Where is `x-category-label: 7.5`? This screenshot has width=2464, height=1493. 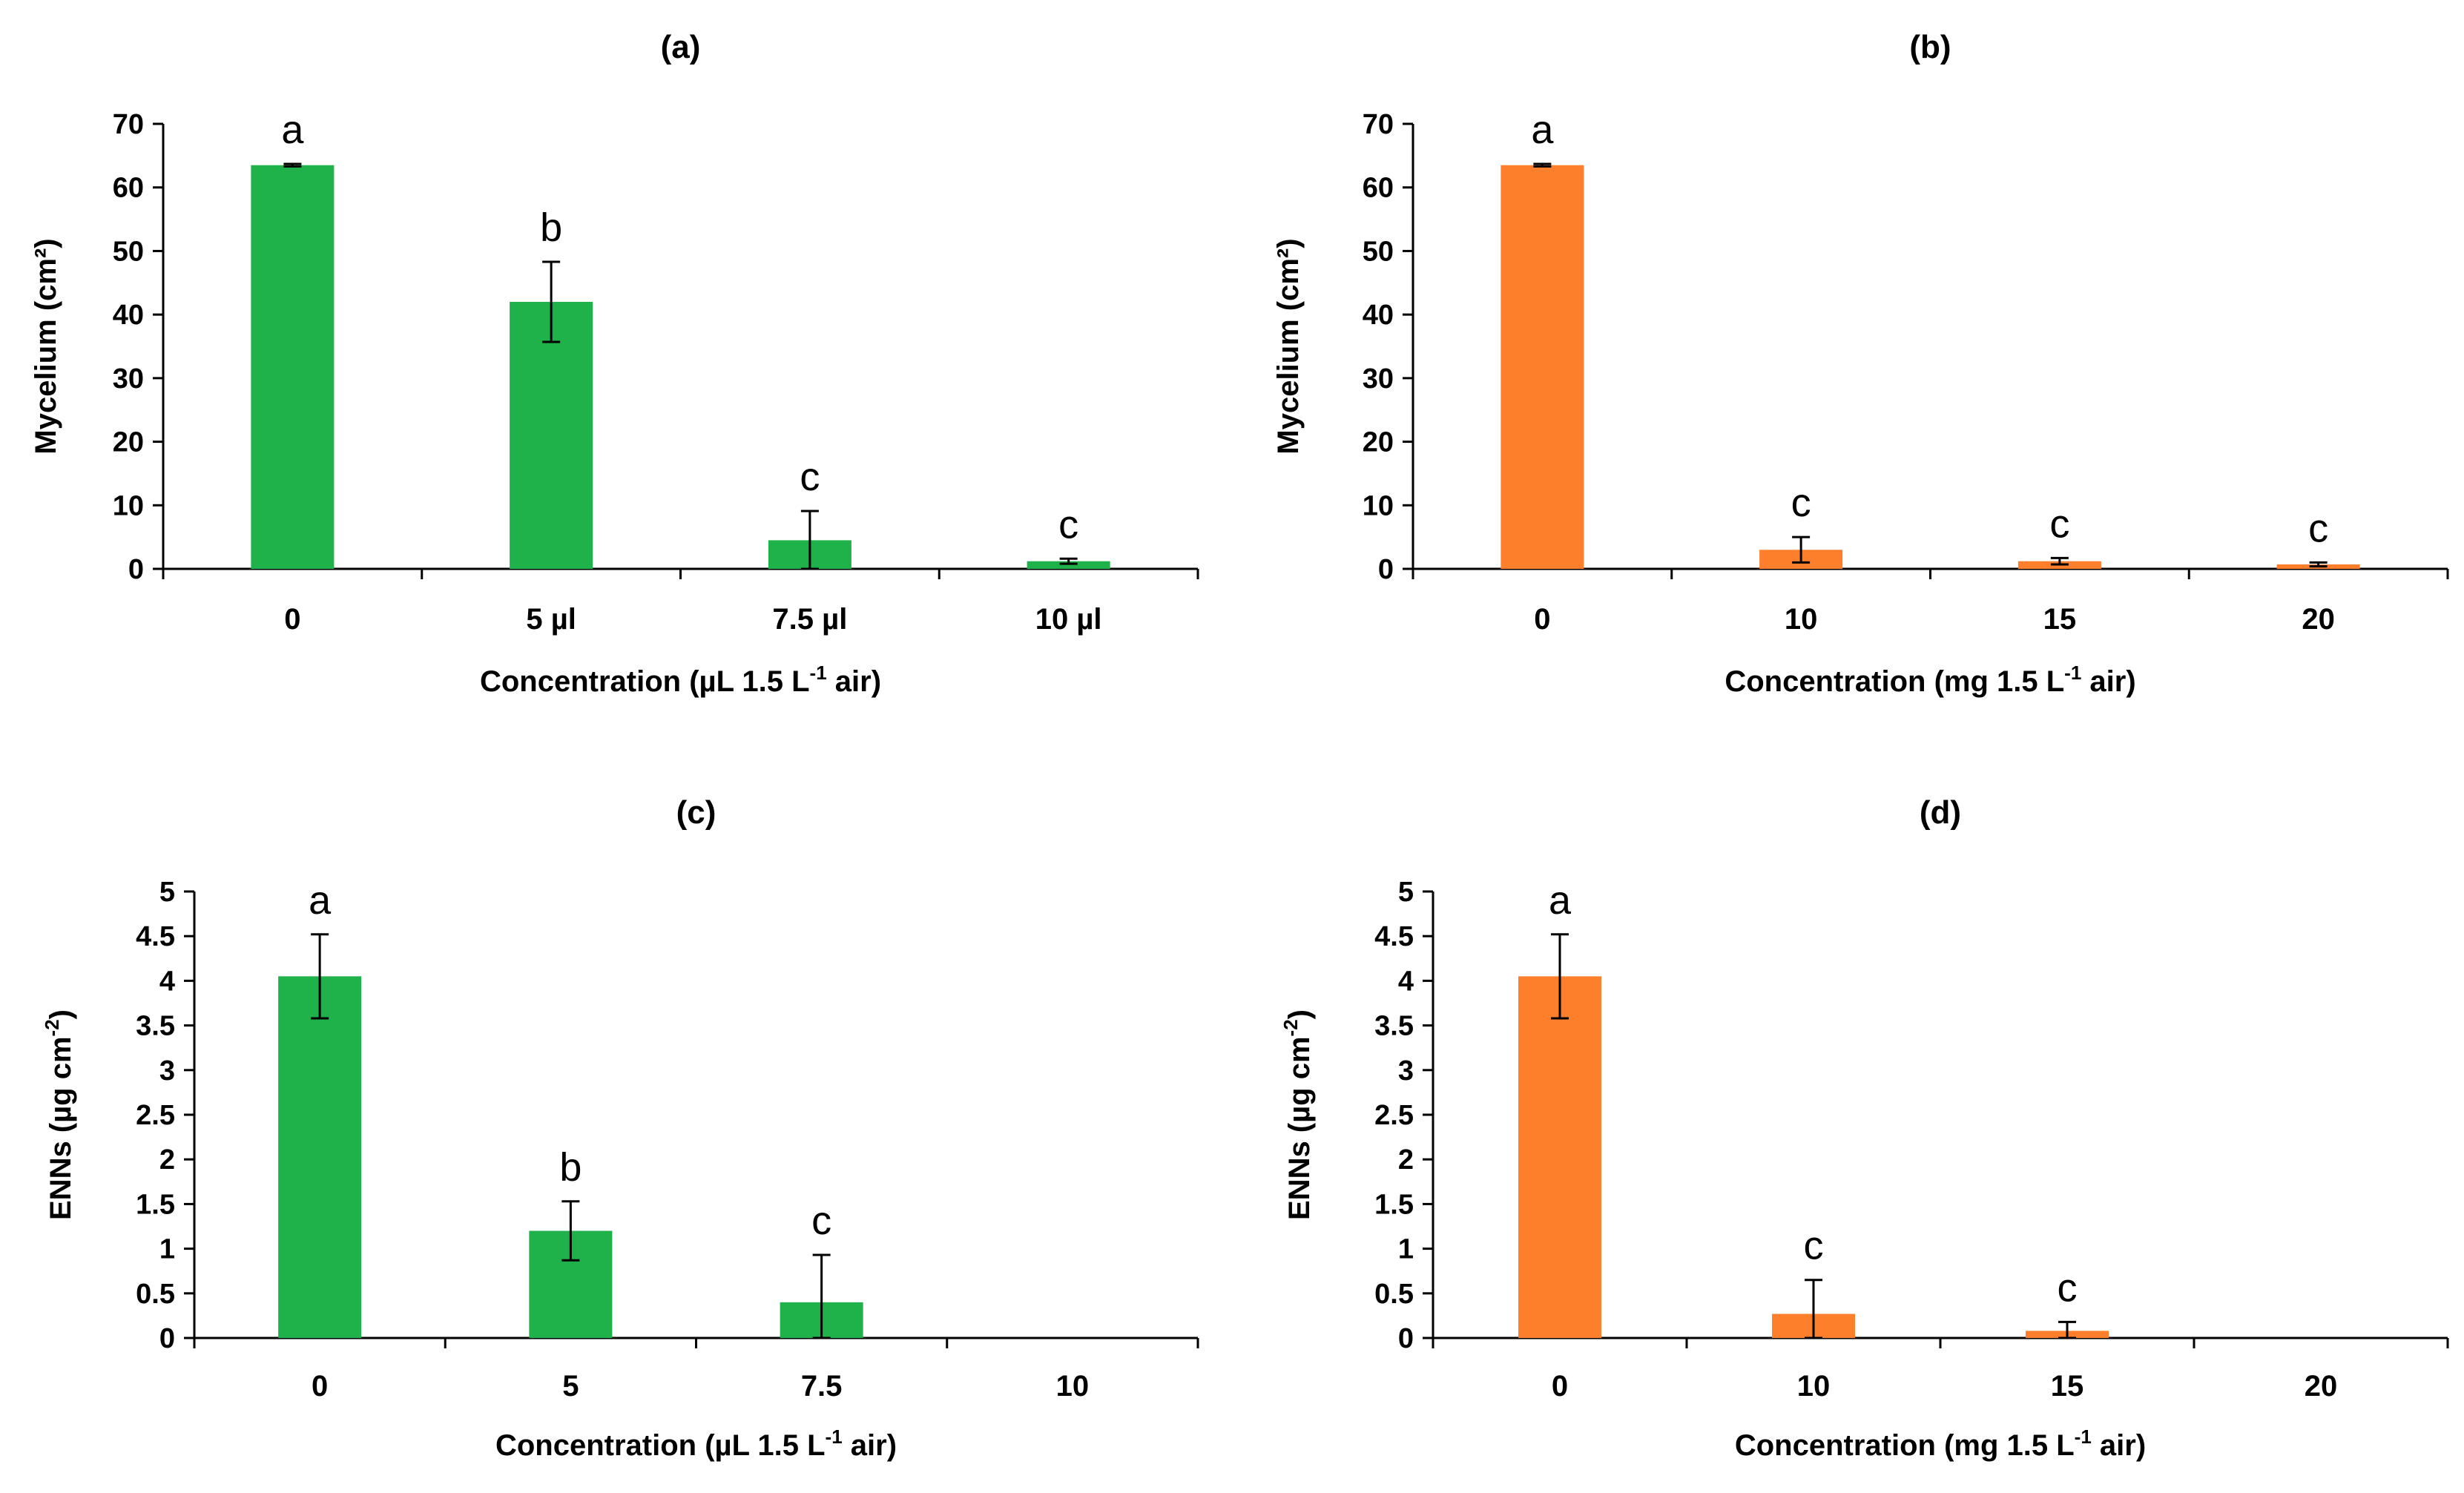 x-category-label: 7.5 is located at coordinates (822, 1386).